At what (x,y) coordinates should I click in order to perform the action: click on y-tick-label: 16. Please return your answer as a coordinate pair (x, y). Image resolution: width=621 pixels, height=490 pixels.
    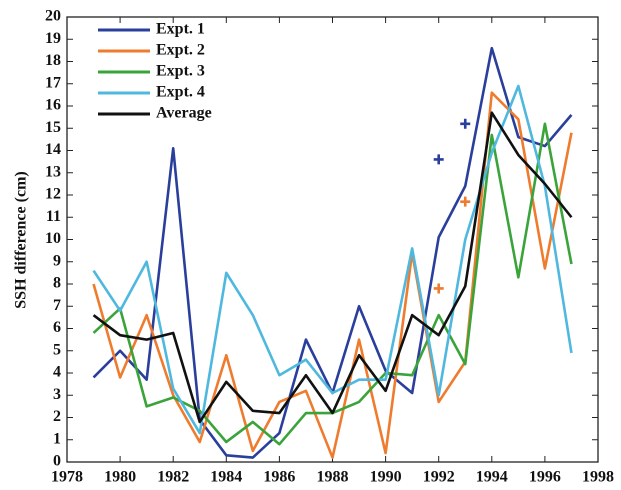
    Looking at the image, I should click on (53, 105).